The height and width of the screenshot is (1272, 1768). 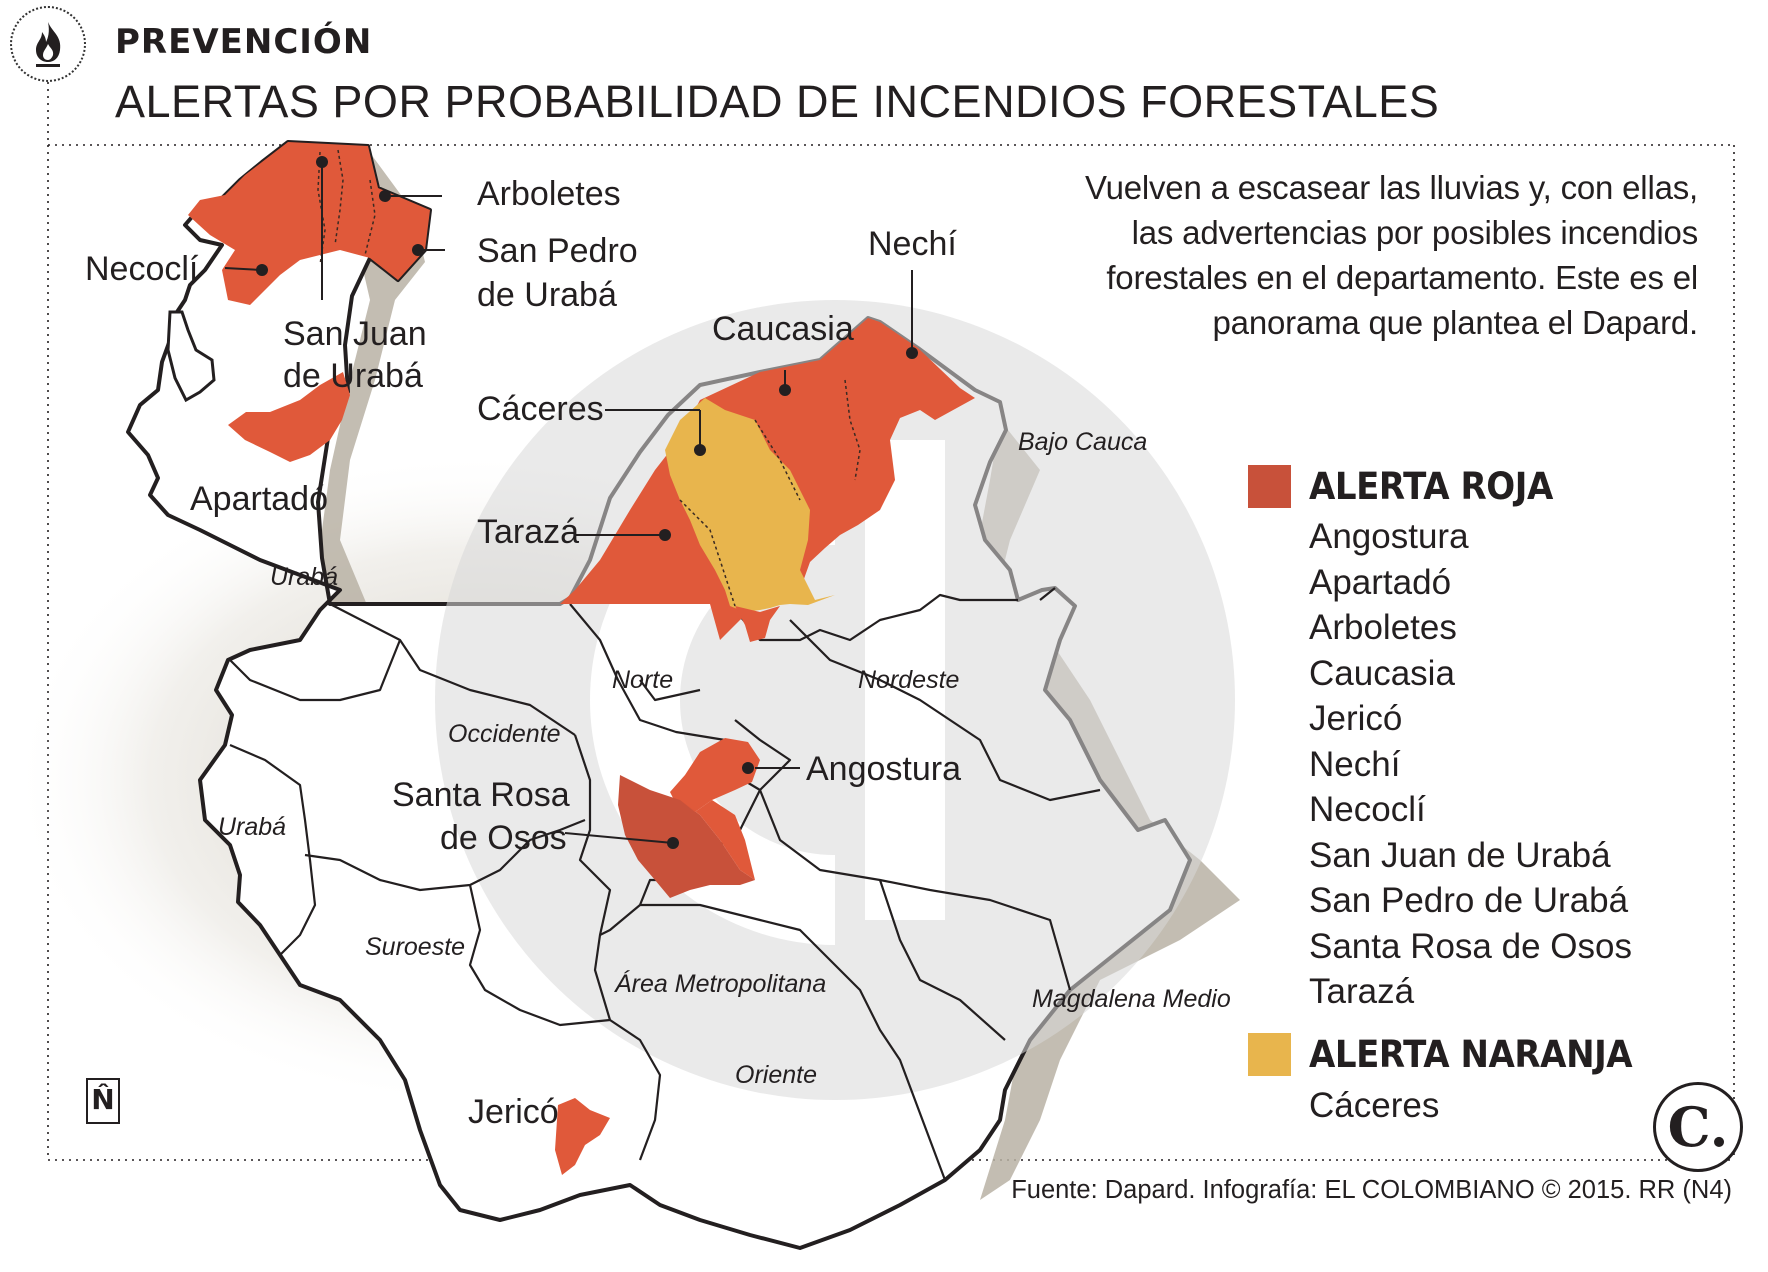 I want to click on region-jerico, so click(x=582, y=1136).